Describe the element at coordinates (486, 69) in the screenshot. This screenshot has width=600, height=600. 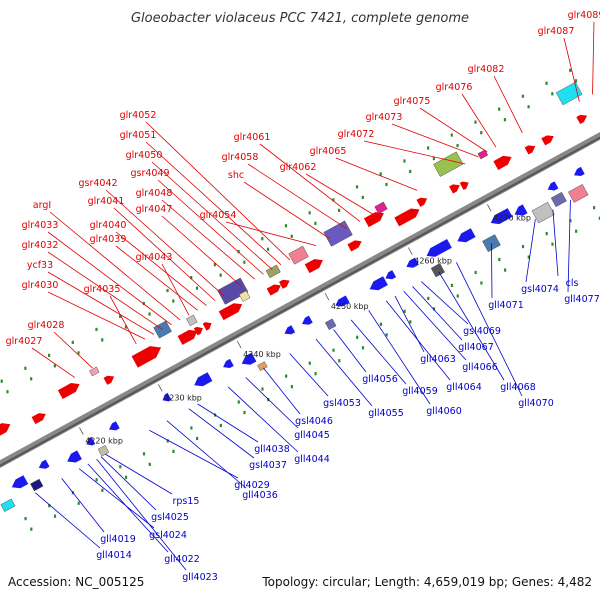
I see `gene-label-top: glr4082` at that location.